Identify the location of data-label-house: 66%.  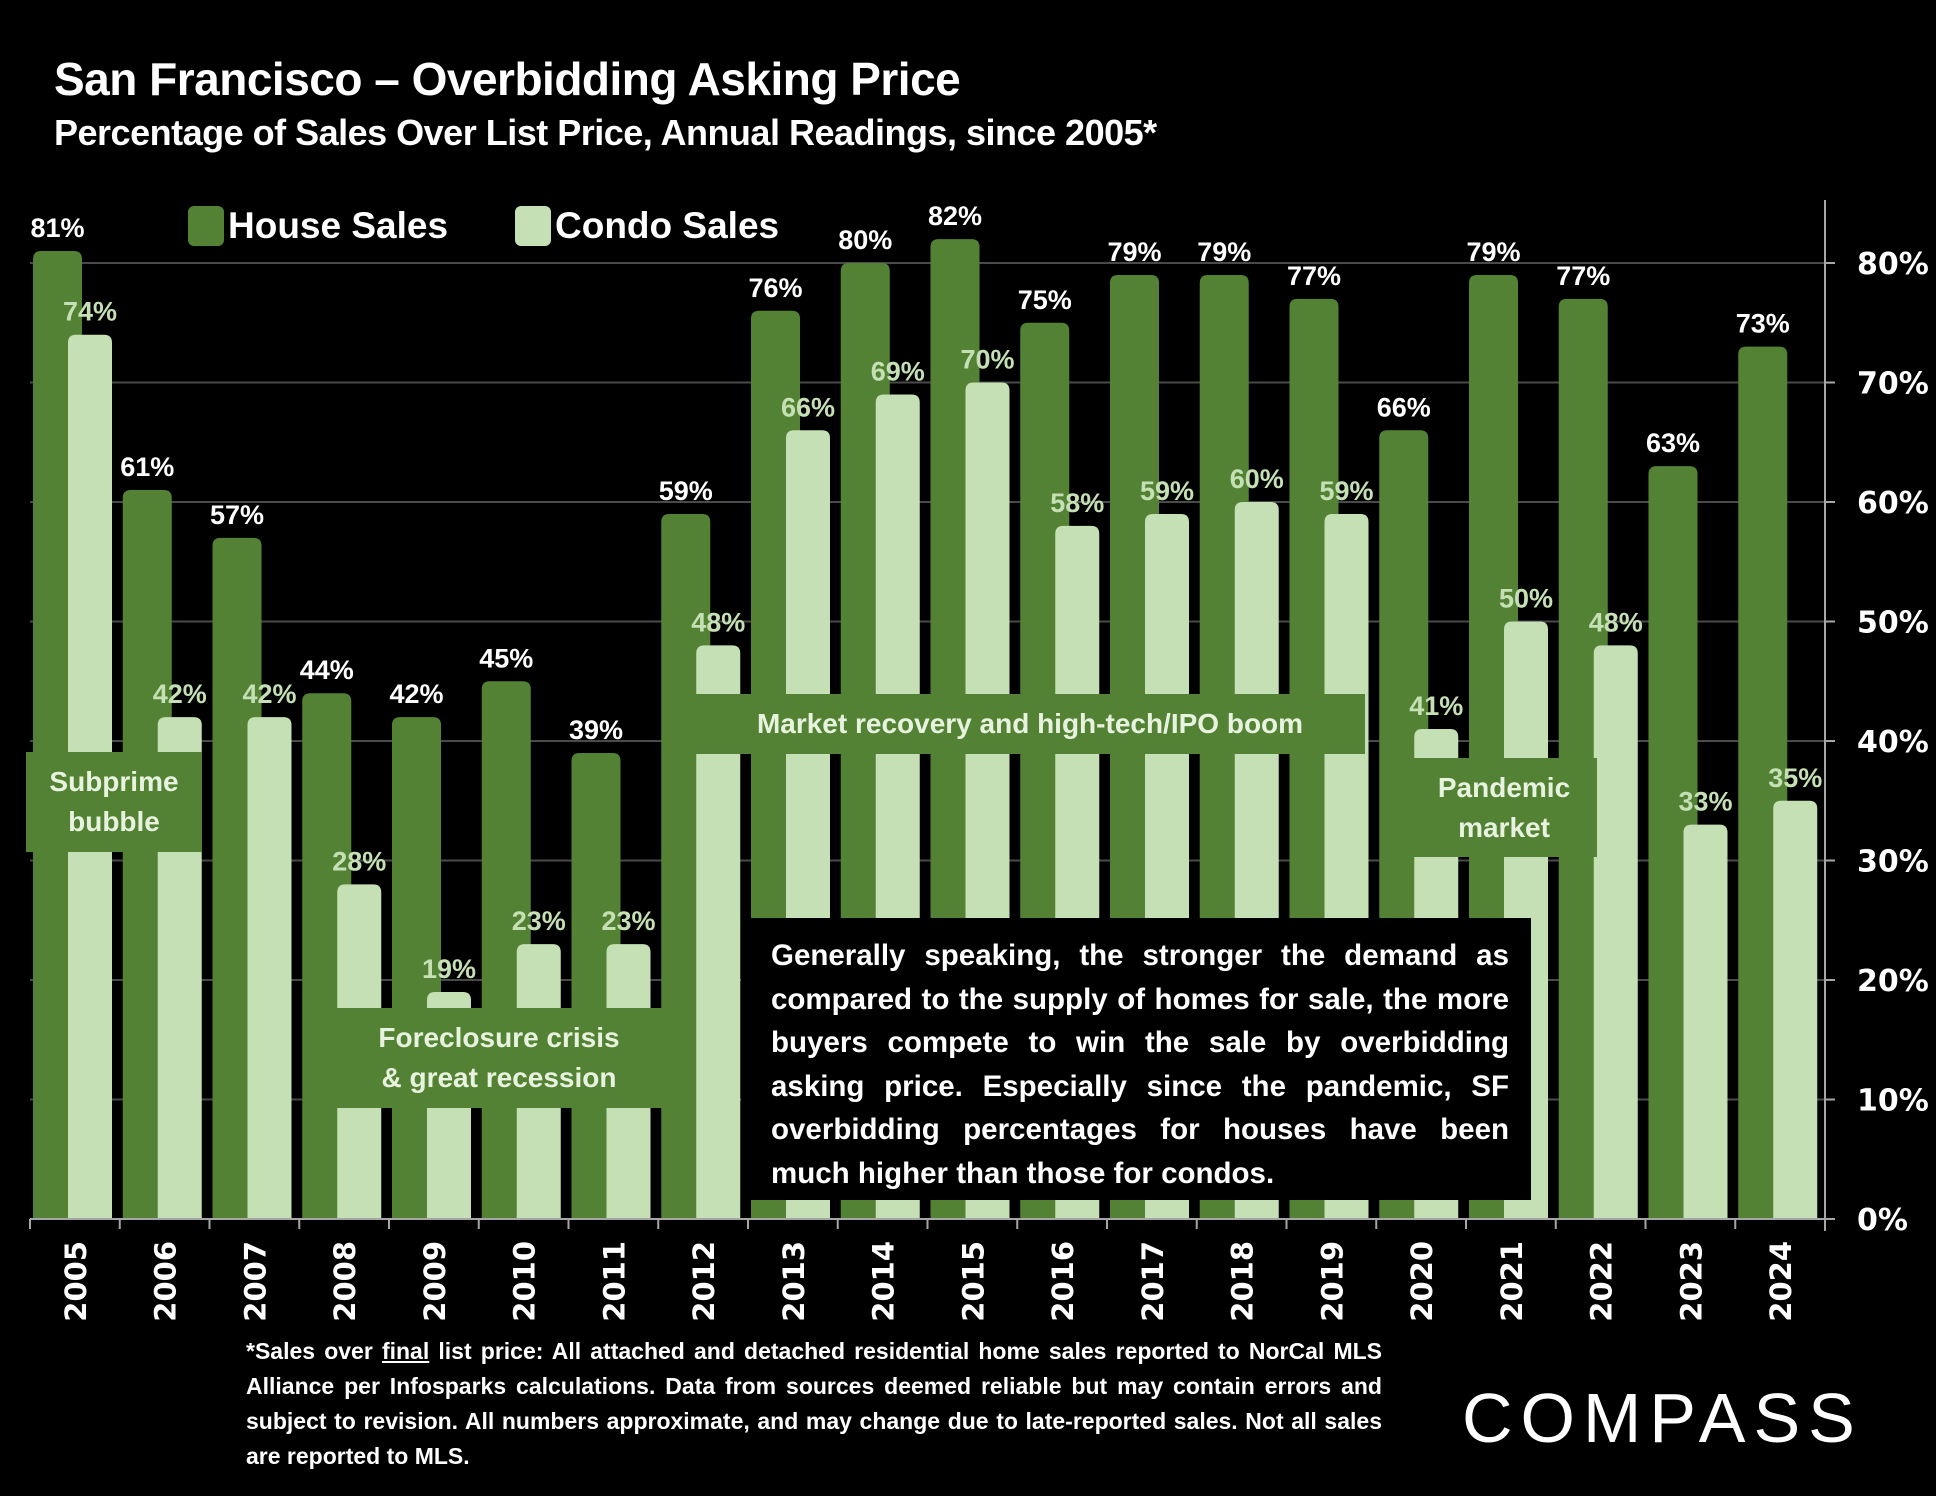
(1404, 407).